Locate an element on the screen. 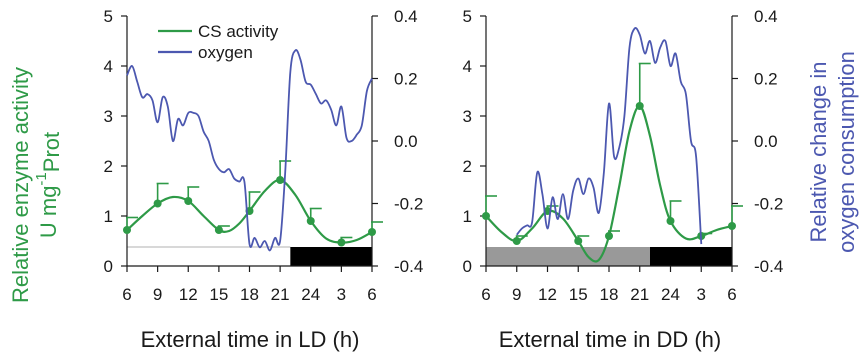 This screenshot has height=356, width=859. ylabel-left-sup: -1 is located at coordinates (41, 178).